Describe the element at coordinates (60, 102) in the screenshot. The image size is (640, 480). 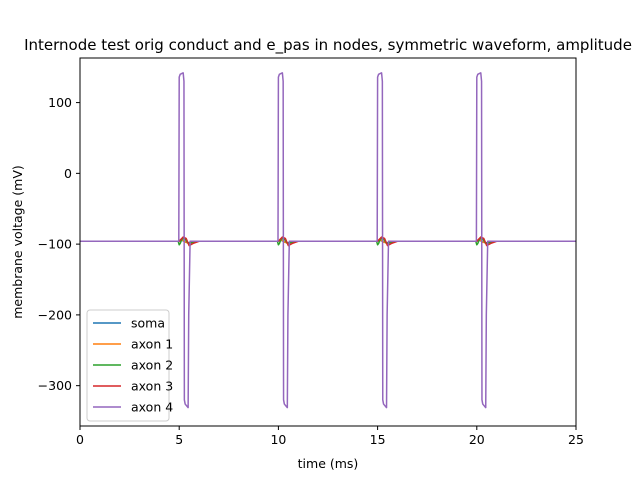
I see `y-tick-label-0: 100` at that location.